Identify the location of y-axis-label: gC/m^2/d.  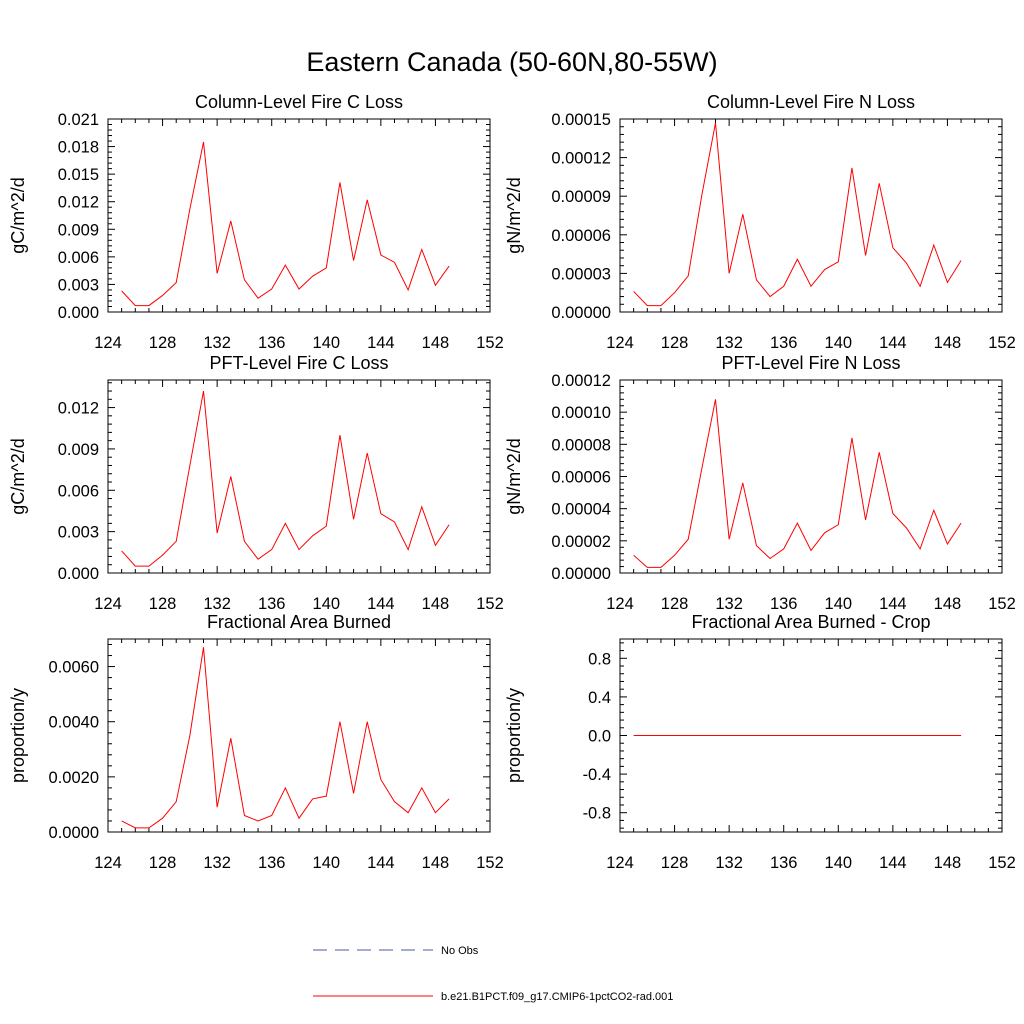
(18, 476).